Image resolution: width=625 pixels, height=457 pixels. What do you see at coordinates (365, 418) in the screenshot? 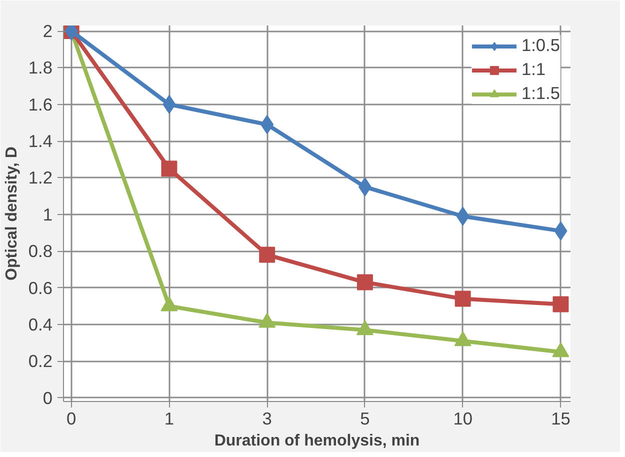
I see `x-tick-label: 5` at bounding box center [365, 418].